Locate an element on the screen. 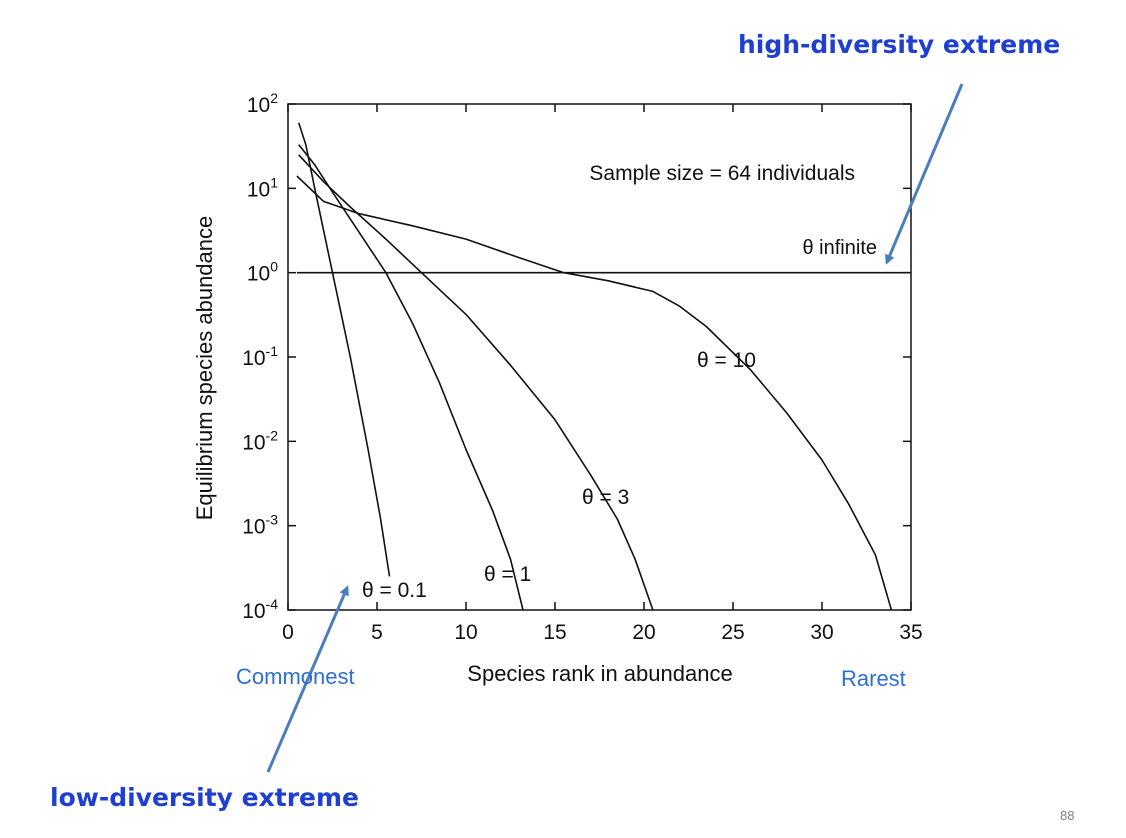  x-tick-label: 25 is located at coordinates (732, 632).